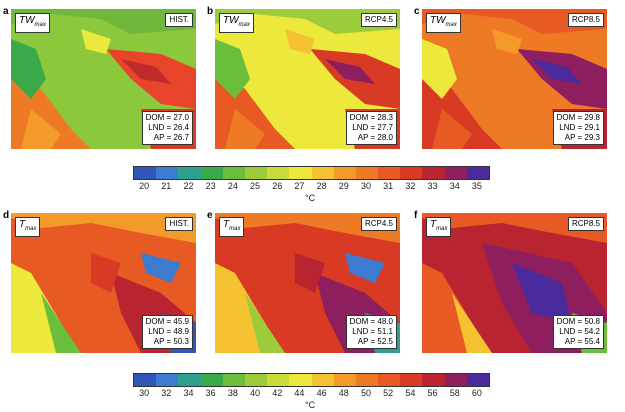 This screenshot has height=412, width=625. Describe the element at coordinates (188, 186) in the screenshot. I see `colorbar-tick-label: 22` at that location.